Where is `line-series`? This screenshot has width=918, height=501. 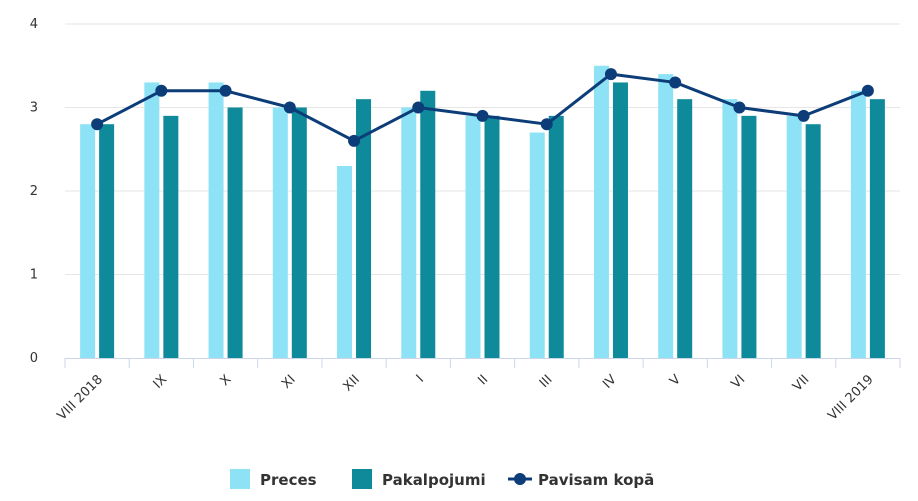
line-series is located at coordinates (482, 107).